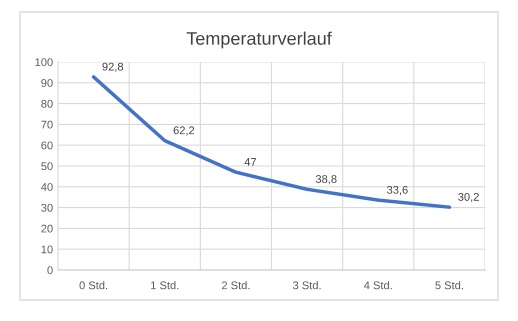 The height and width of the screenshot is (321, 518). Describe the element at coordinates (47, 228) in the screenshot. I see `y-tick-label: 20` at that location.